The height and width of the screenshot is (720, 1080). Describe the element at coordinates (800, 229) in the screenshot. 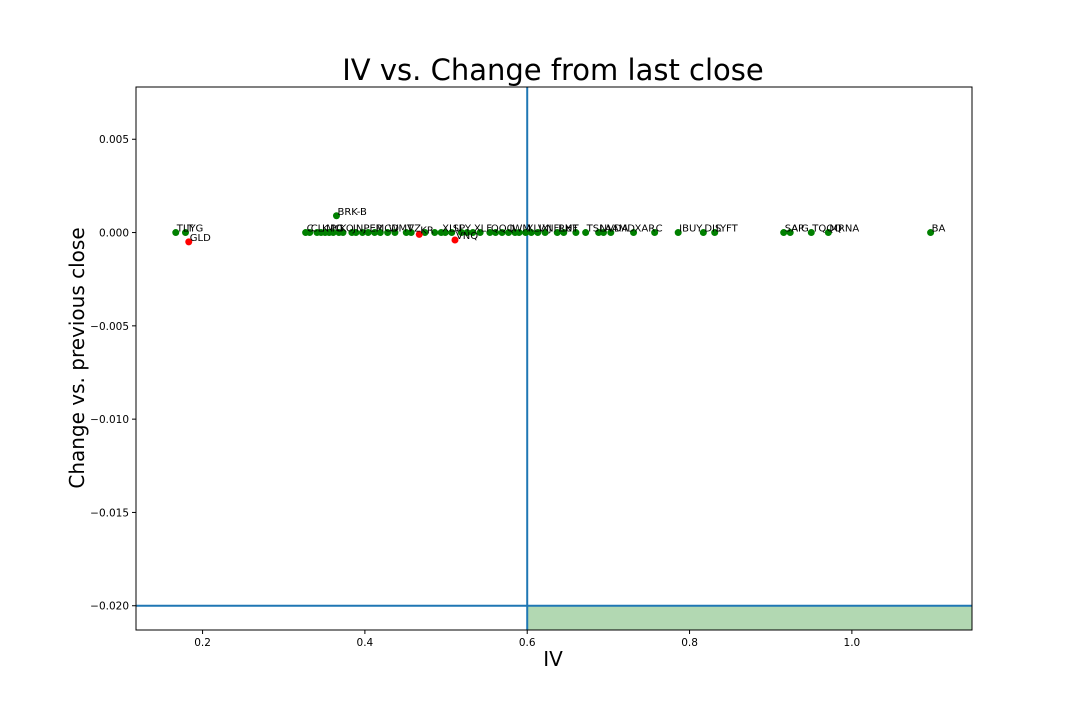

I see `point-label: AIG` at that location.